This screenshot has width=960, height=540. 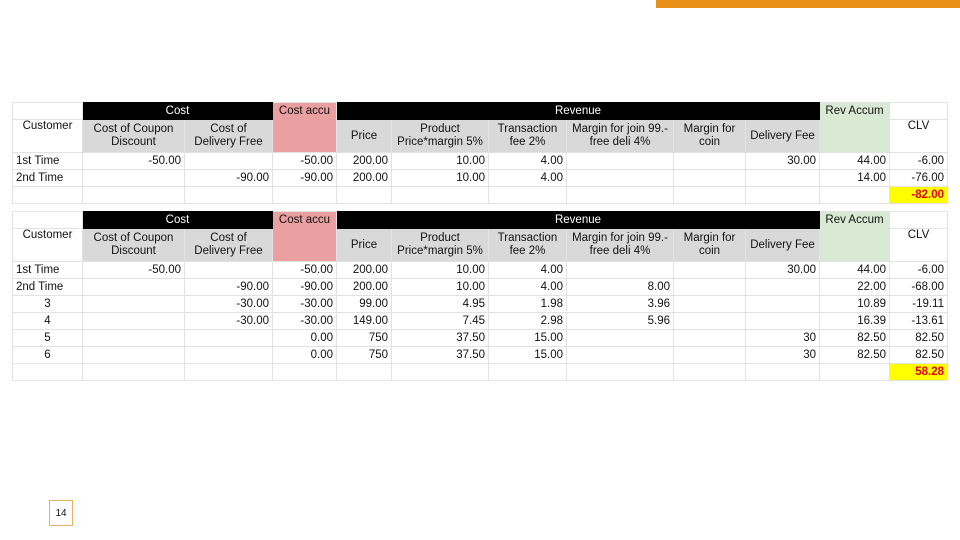 What do you see at coordinates (918, 195) in the screenshot?
I see `clv-total: -82.00` at bounding box center [918, 195].